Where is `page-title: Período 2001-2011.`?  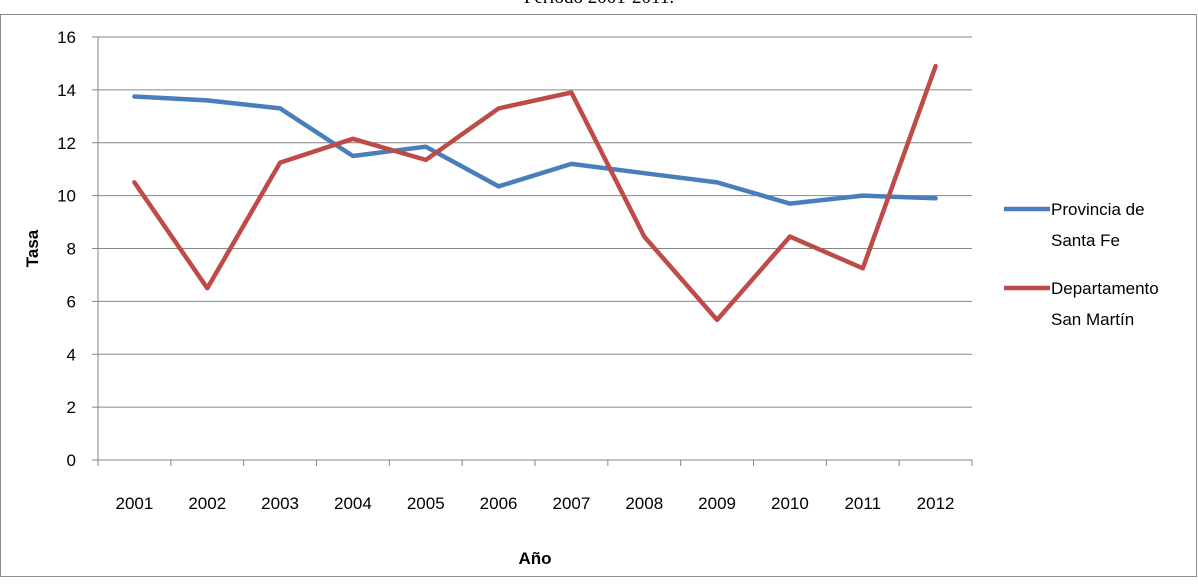 page-title: Período 2001-2011. is located at coordinates (599, 4).